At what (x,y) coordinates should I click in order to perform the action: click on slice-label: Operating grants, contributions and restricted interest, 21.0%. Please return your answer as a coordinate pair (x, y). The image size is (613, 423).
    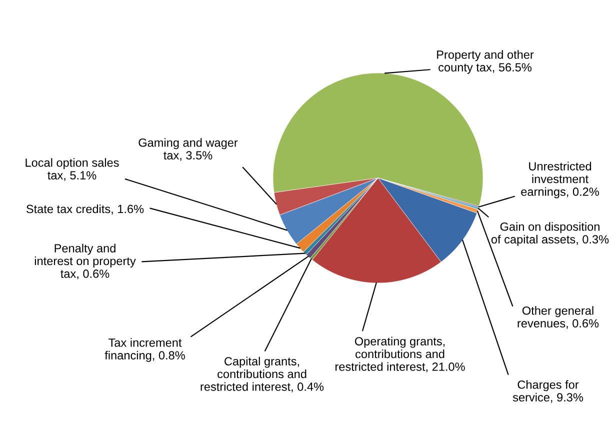
    Looking at the image, I should click on (400, 354).